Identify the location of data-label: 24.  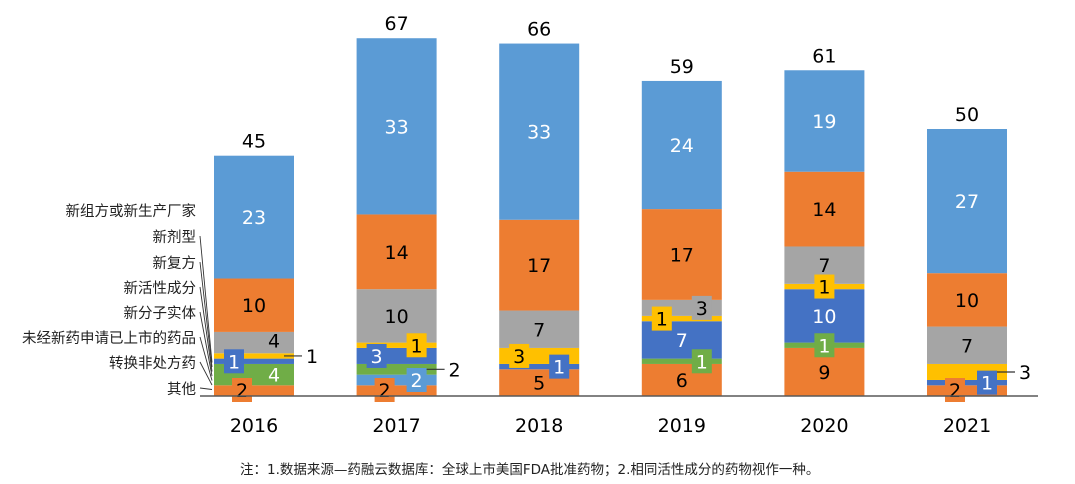
(682, 146).